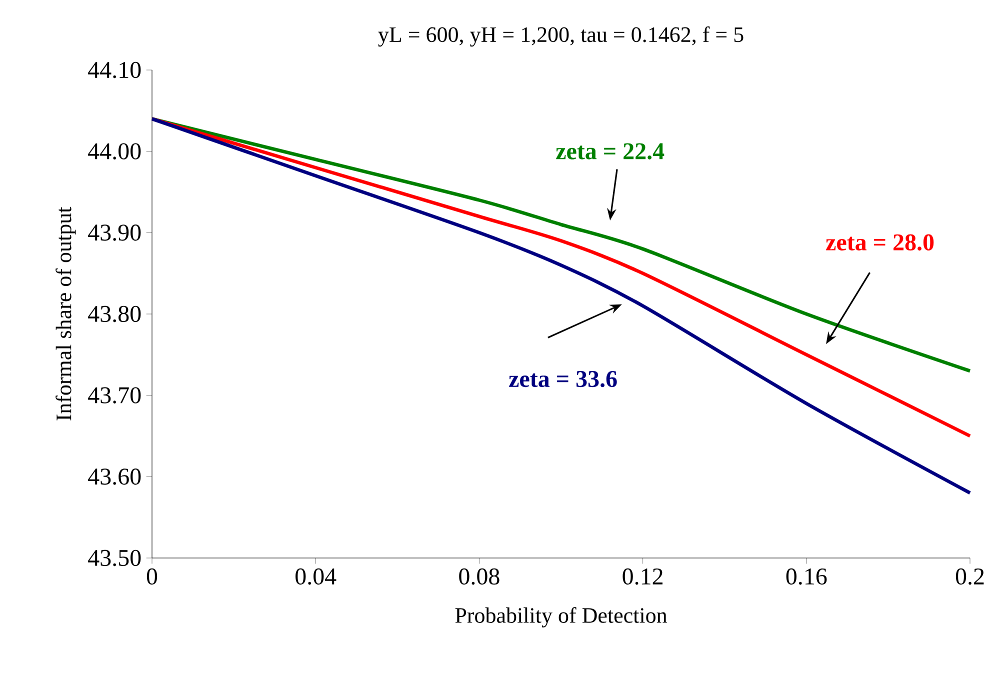 The width and height of the screenshot is (991, 675). What do you see at coordinates (114, 232) in the screenshot?
I see `y-tick-label: 43.90` at bounding box center [114, 232].